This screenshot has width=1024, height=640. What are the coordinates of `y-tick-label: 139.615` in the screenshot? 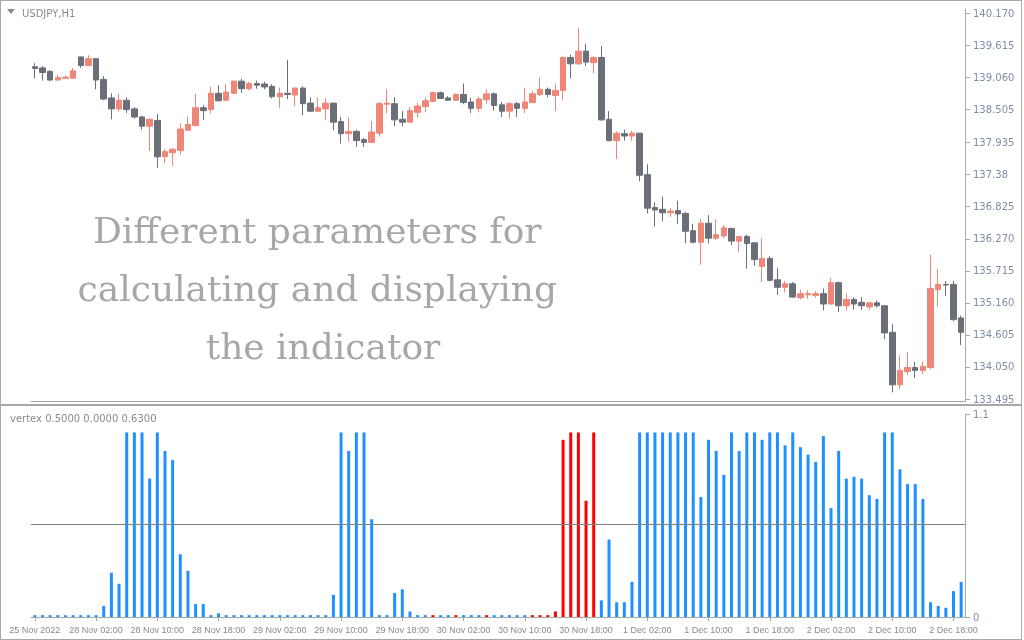 It's located at (994, 46).